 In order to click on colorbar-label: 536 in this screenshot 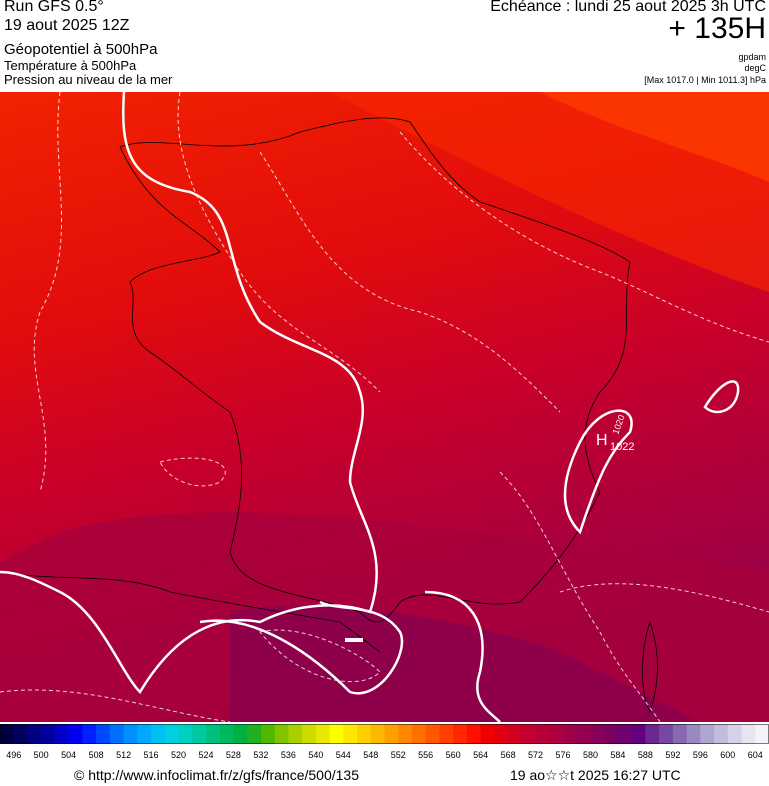, I will do `click(288, 755)`.